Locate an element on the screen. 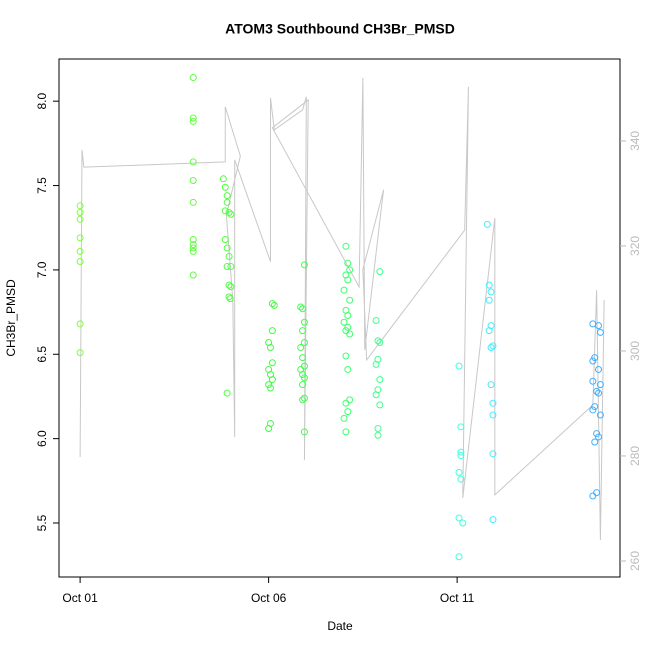  y-tick-label: 5.5 is located at coordinates (42, 522).